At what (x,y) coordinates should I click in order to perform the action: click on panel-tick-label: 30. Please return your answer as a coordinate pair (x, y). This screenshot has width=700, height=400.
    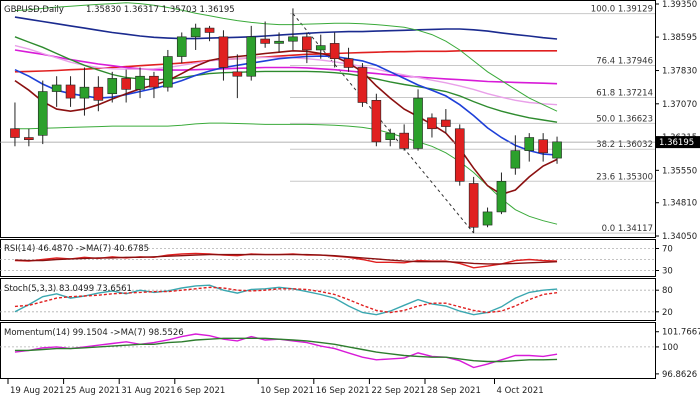
    Looking at the image, I should click on (667, 272).